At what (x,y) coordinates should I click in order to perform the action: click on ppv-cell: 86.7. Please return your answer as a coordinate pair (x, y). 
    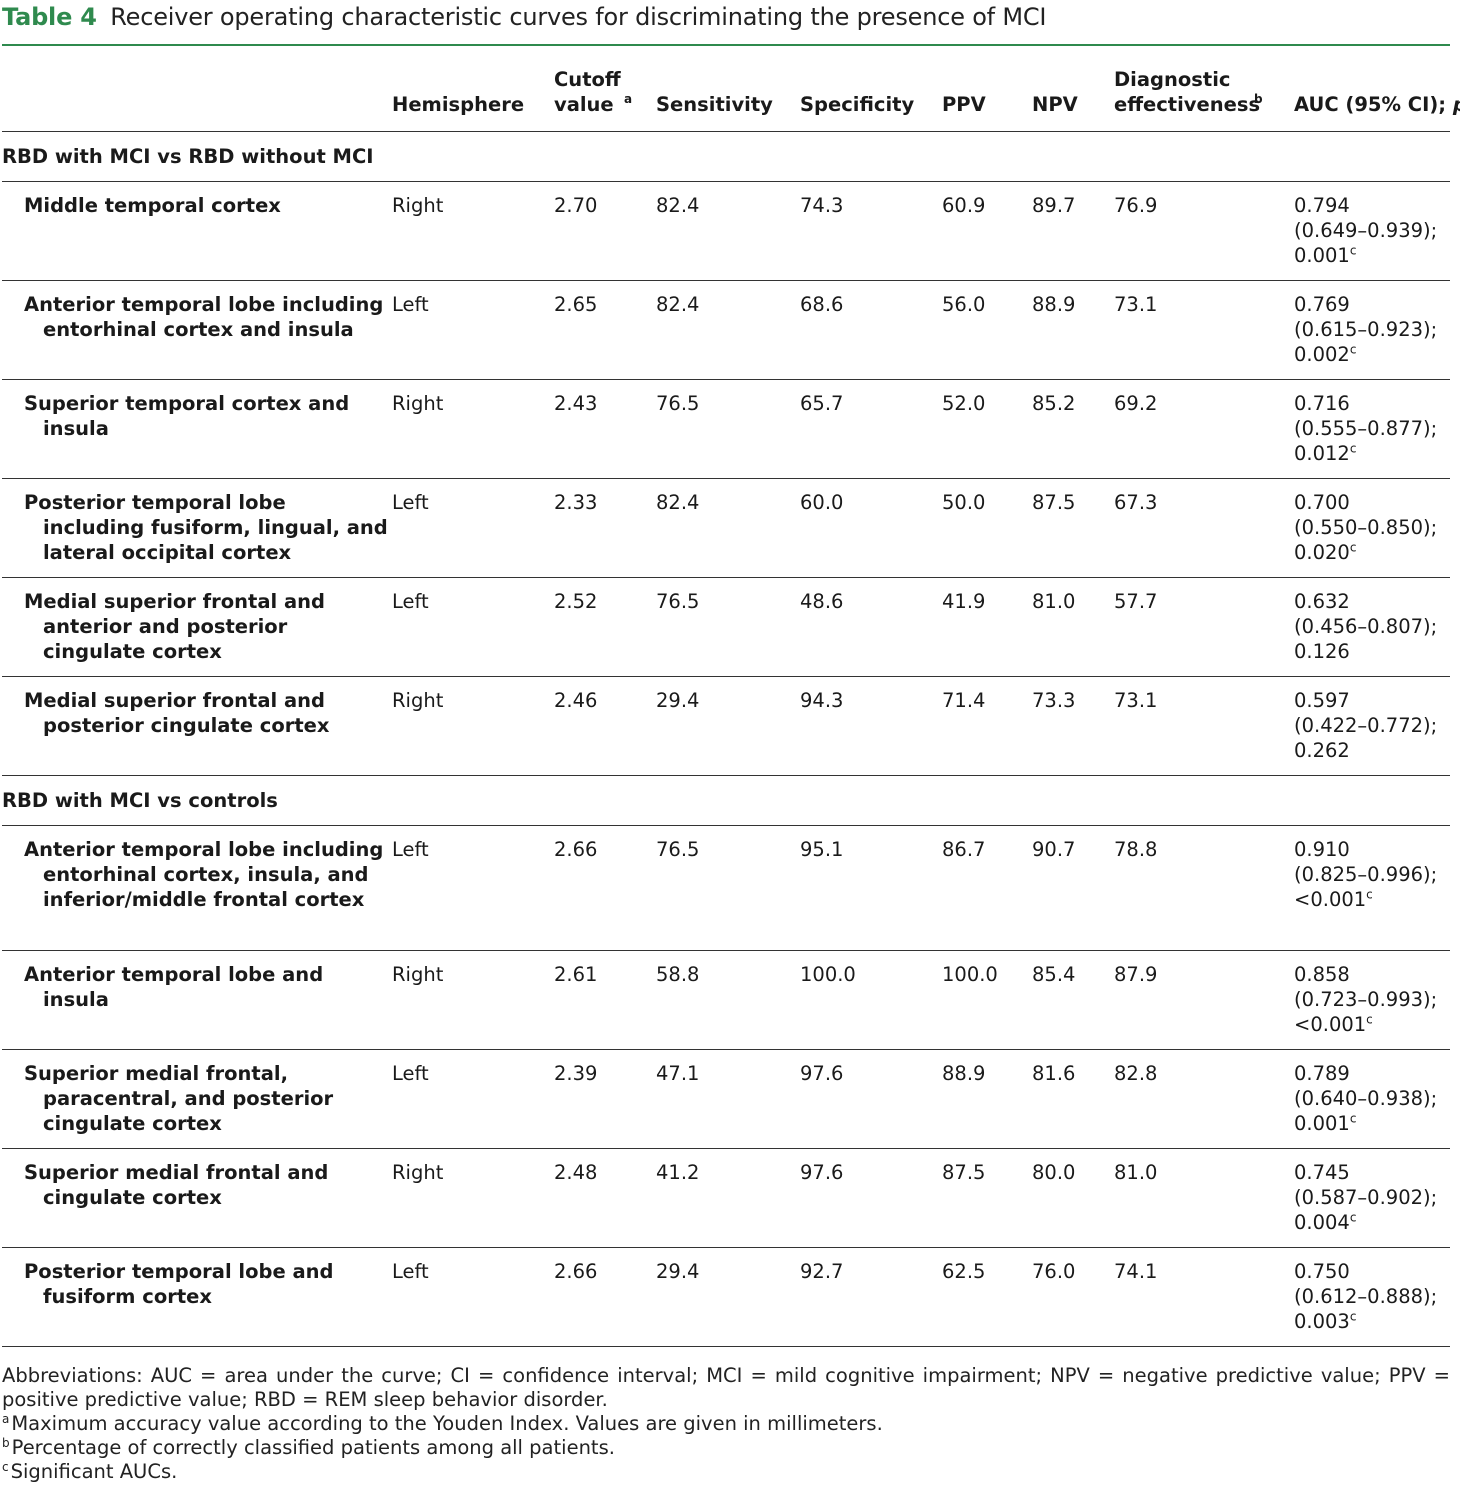
    Looking at the image, I should click on (987, 888).